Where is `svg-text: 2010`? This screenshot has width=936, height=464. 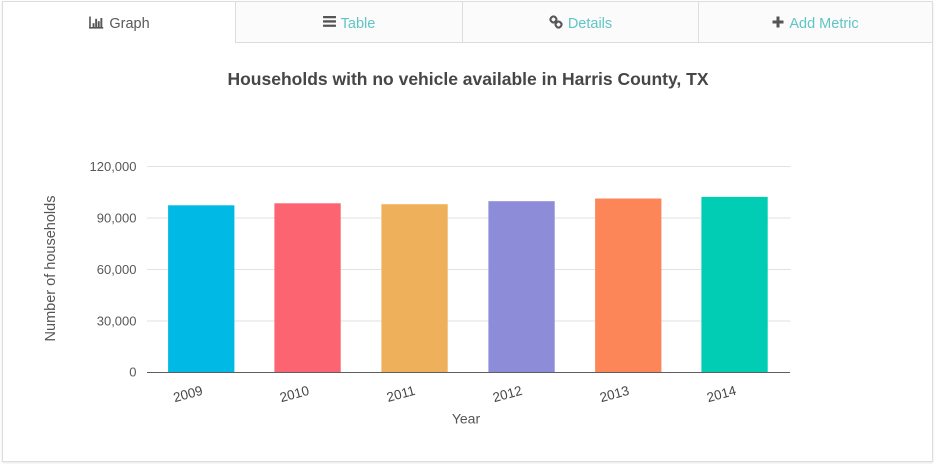
svg-text: 2010 is located at coordinates (294, 394).